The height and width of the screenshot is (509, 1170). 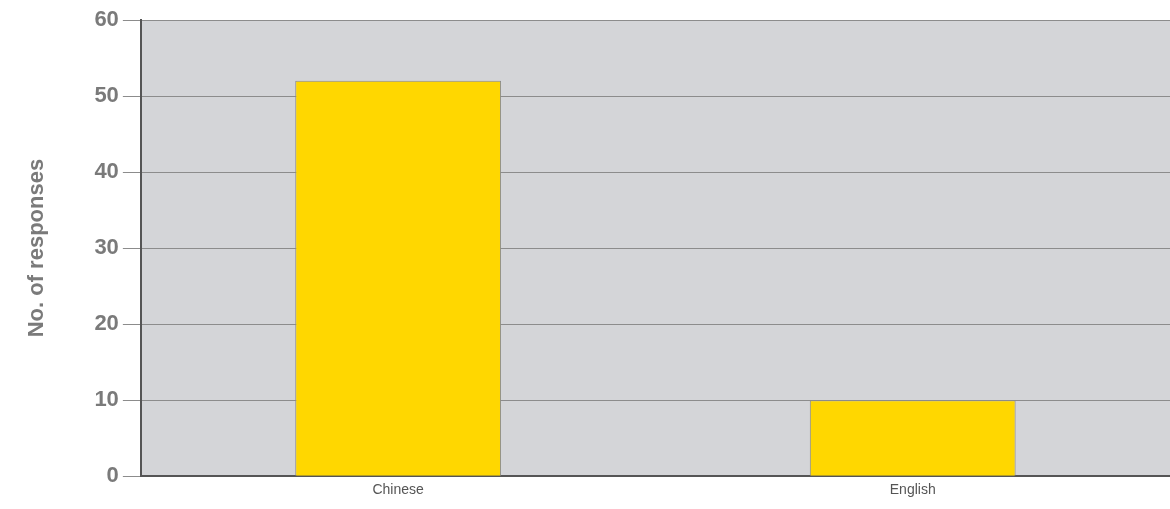 What do you see at coordinates (106, 171) in the screenshot?
I see `y-tick-label: 40` at bounding box center [106, 171].